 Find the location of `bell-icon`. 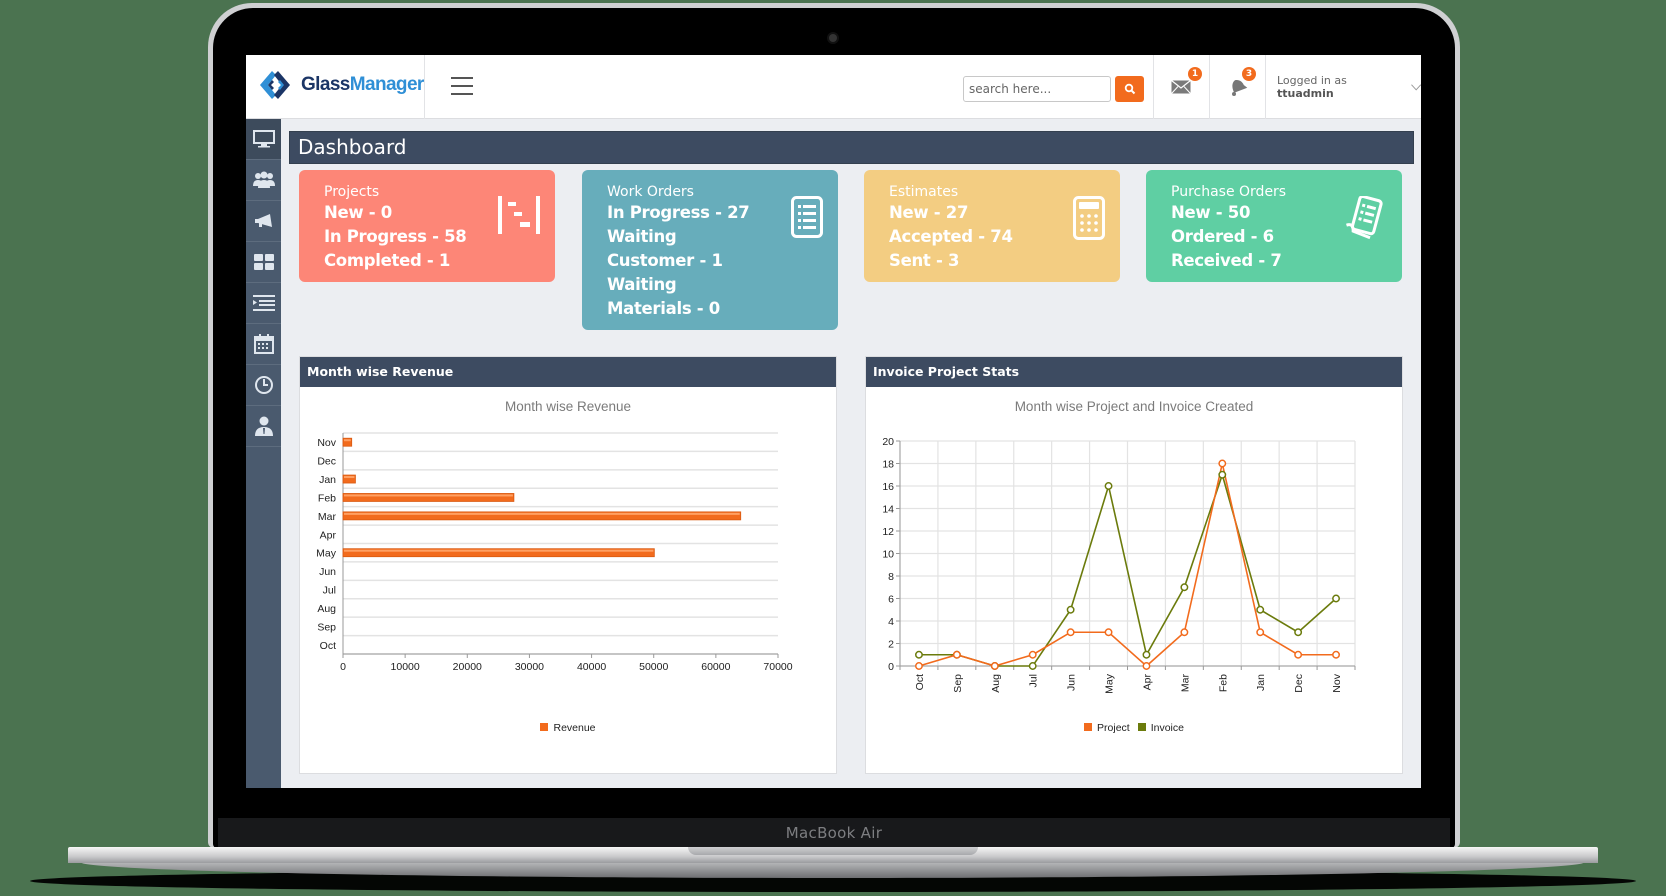

bell-icon is located at coordinates (1240, 88).